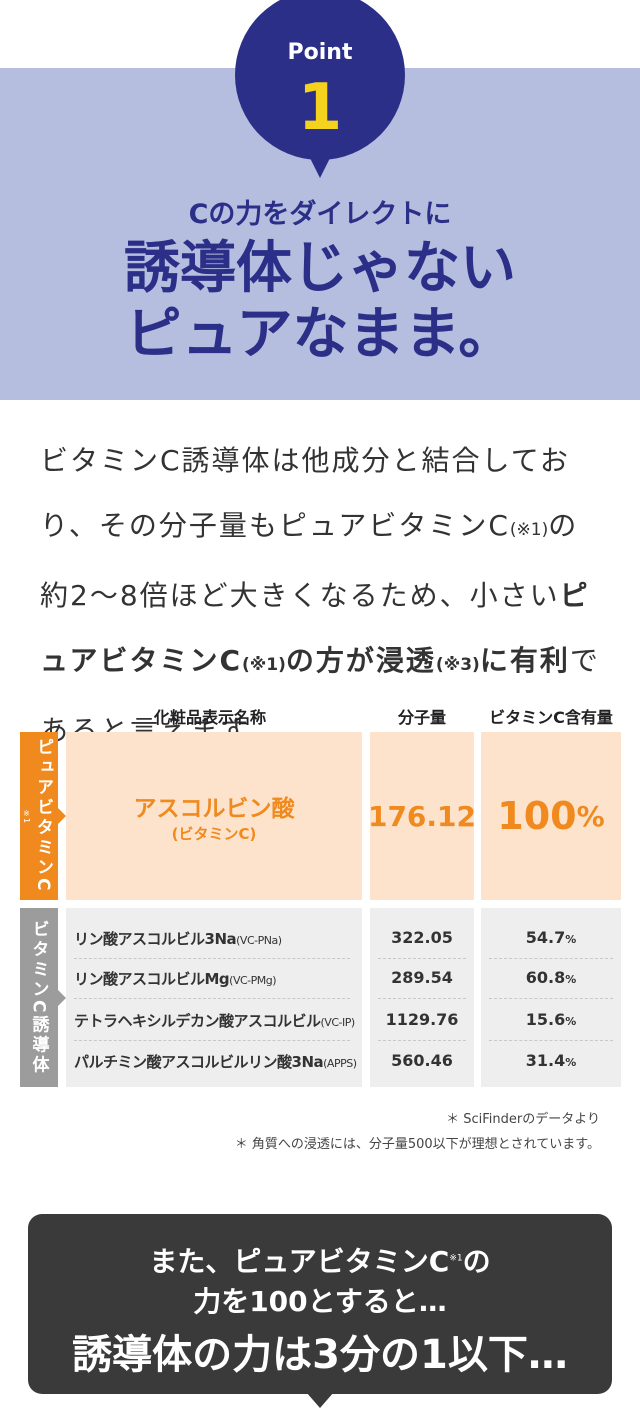 The width and height of the screenshot is (640, 1416). Describe the element at coordinates (537, 816) in the screenshot. I see `content-value: 100` at that location.